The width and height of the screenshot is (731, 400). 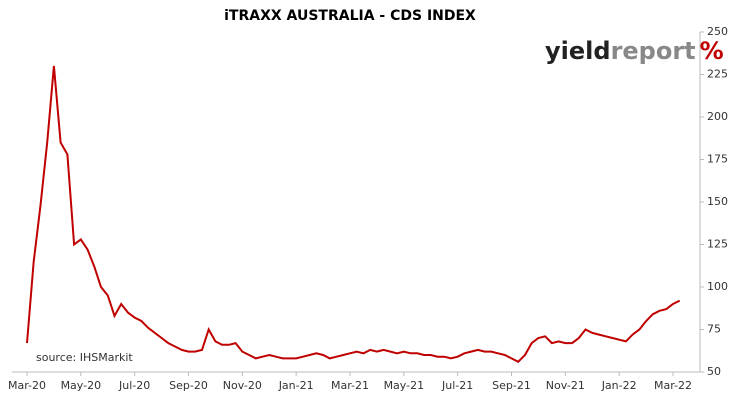 What do you see at coordinates (350, 16) in the screenshot?
I see `chart-title: iTRAXX AUSTRALIA - CDS INDEX` at bounding box center [350, 16].